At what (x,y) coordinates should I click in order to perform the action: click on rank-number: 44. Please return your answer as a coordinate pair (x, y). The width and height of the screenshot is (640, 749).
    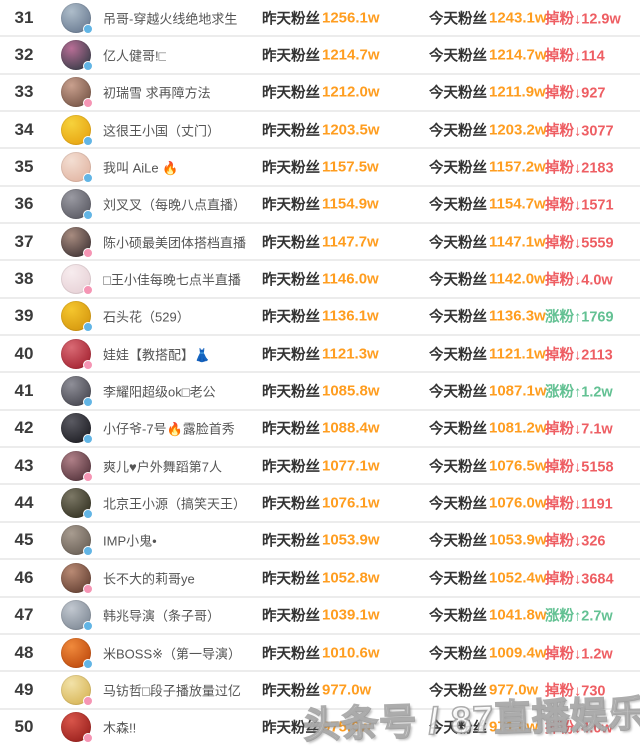
    Looking at the image, I should click on (24, 503).